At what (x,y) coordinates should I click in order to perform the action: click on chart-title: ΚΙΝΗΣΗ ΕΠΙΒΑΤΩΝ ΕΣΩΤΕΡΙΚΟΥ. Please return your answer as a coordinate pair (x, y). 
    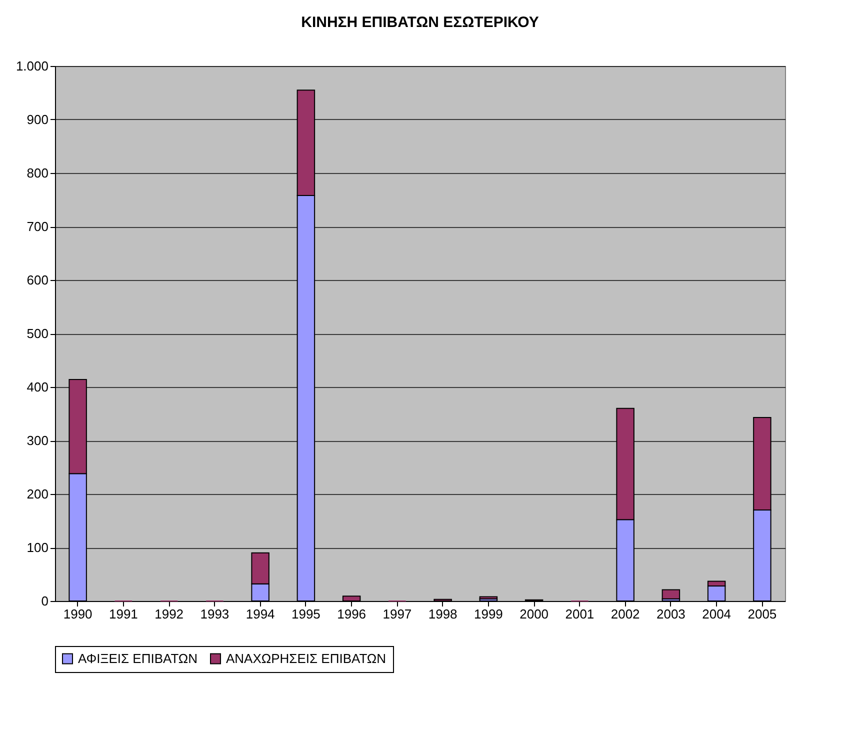
    Looking at the image, I should click on (420, 22).